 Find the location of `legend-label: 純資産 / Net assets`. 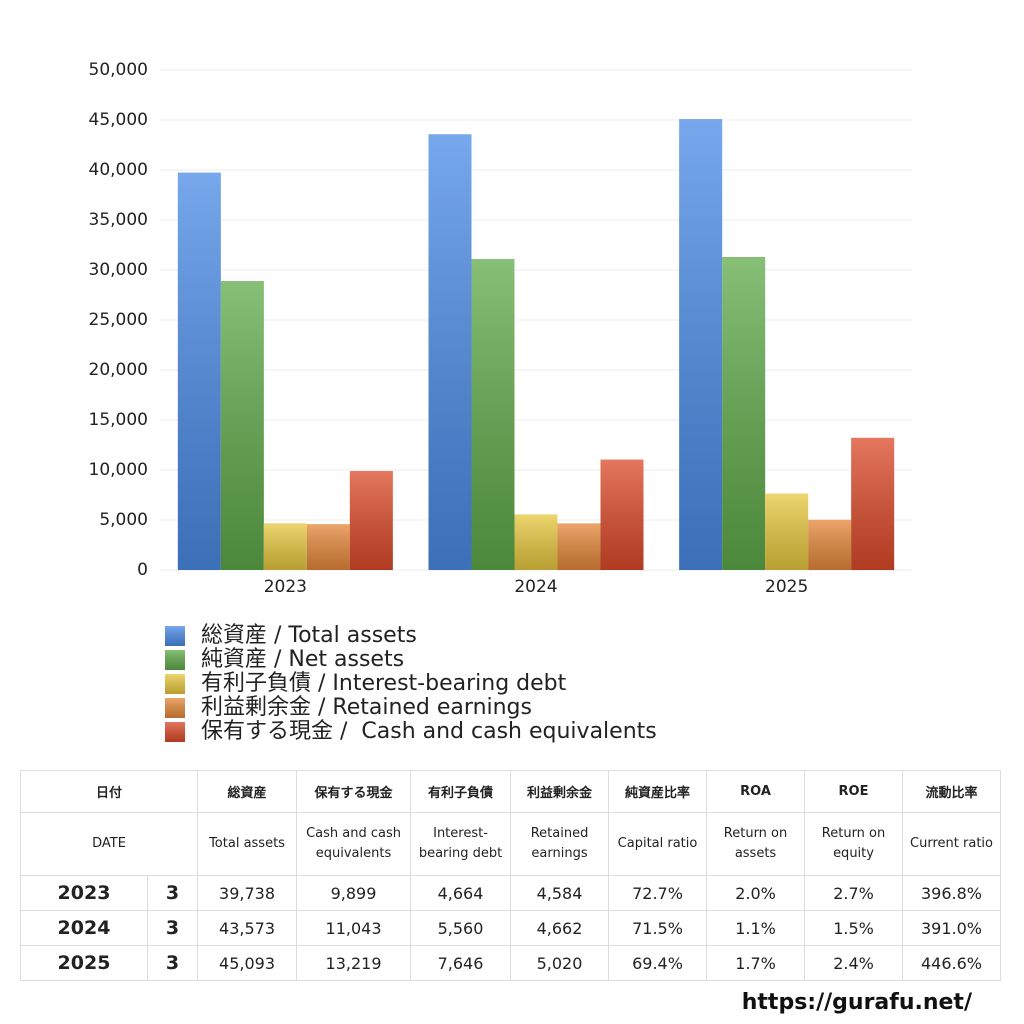

legend-label: 純資産 / Net assets is located at coordinates (302, 659).